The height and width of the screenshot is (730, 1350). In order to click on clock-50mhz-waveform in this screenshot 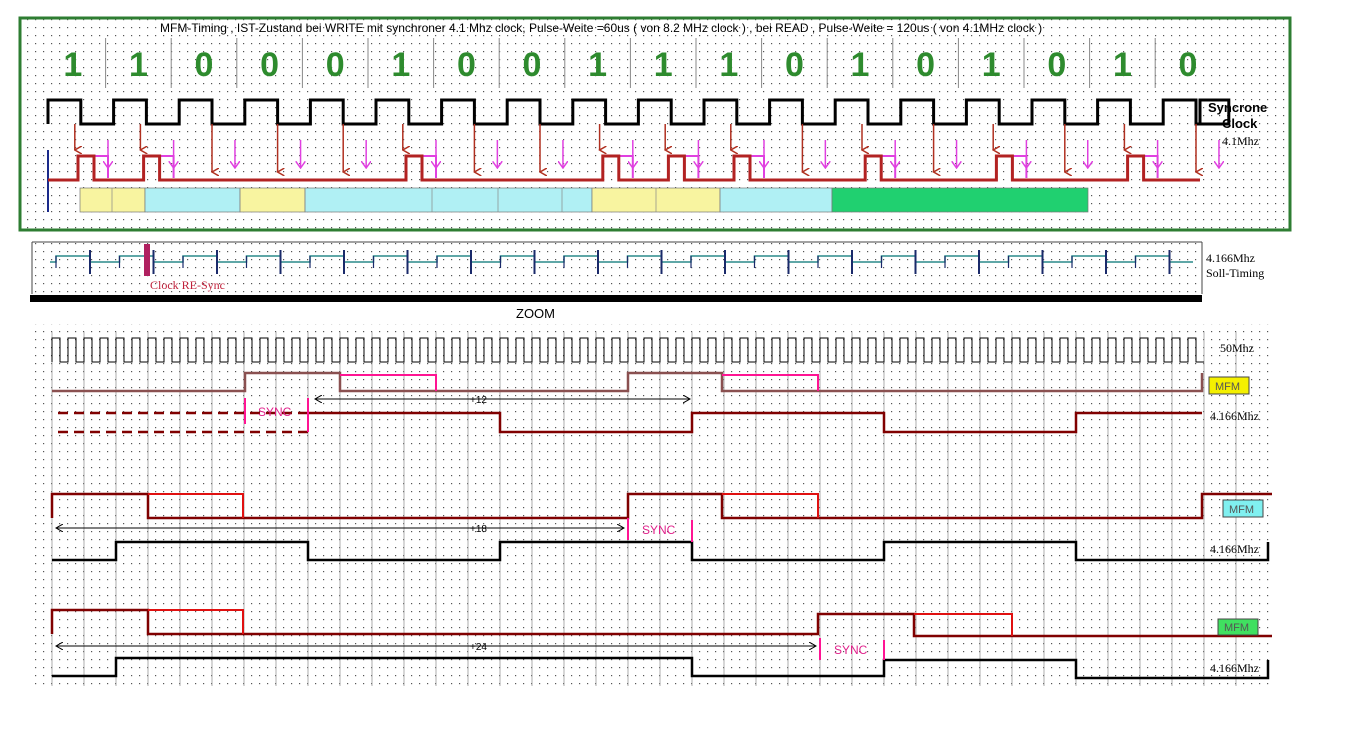, I will do `click(627, 350)`.